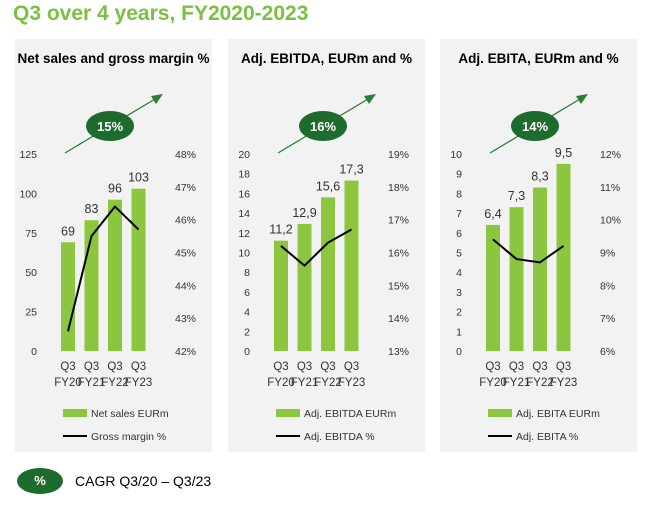  Describe the element at coordinates (459, 332) in the screenshot. I see `y-left-tick-label: 1` at that location.